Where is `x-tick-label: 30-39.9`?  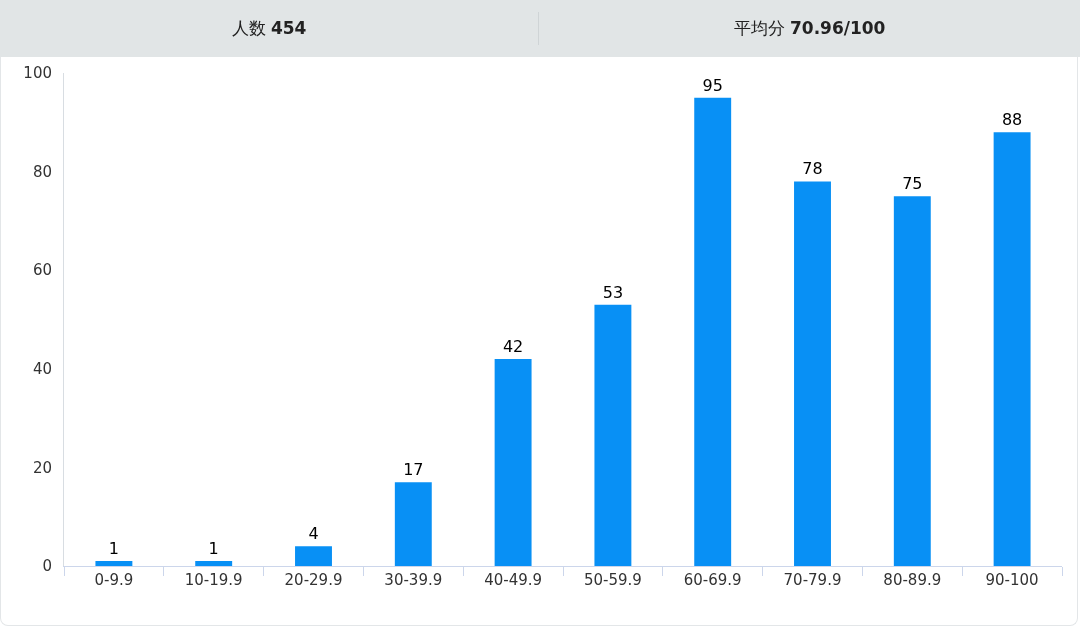
x-tick-label: 30-39.9 is located at coordinates (413, 580).